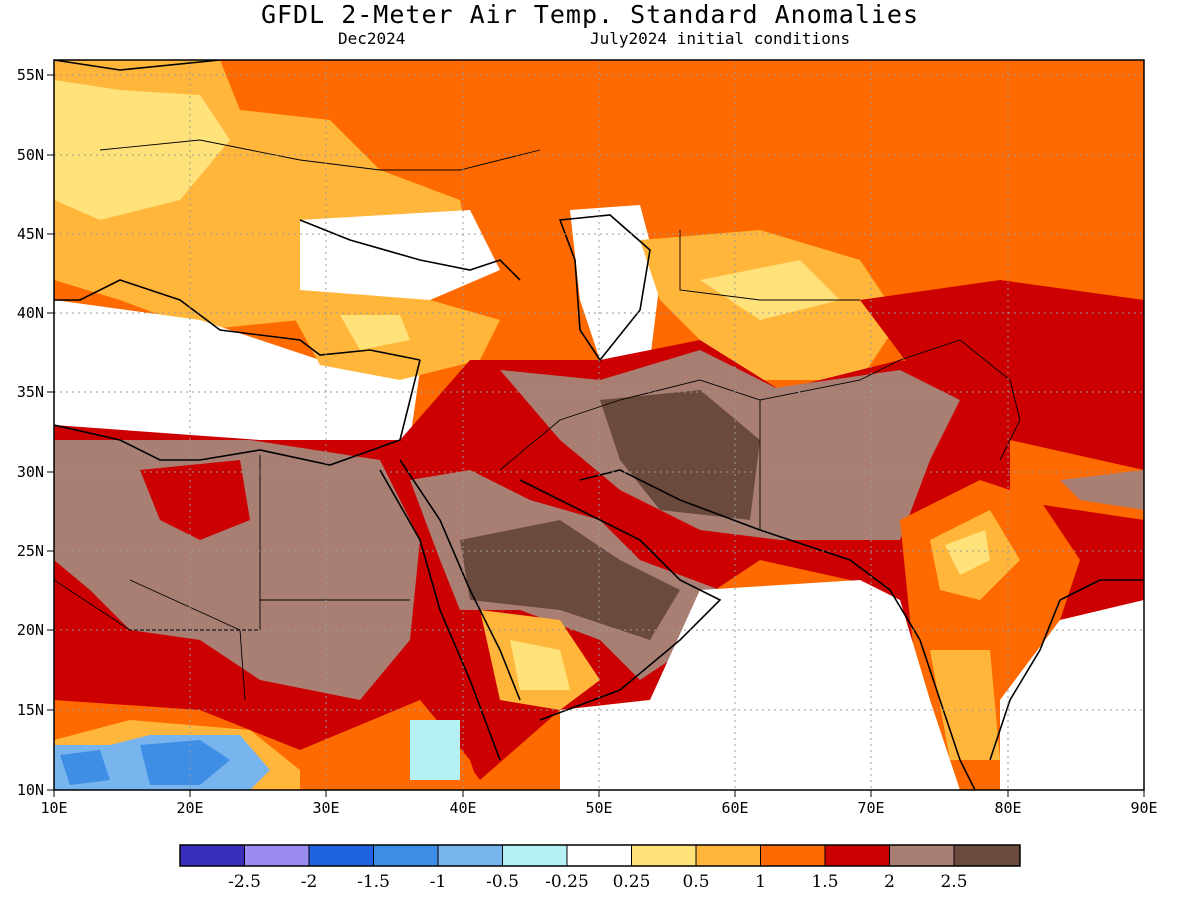 The height and width of the screenshot is (900, 1200). Describe the element at coordinates (598, 808) in the screenshot. I see `lon-label-50e: 50E` at that location.